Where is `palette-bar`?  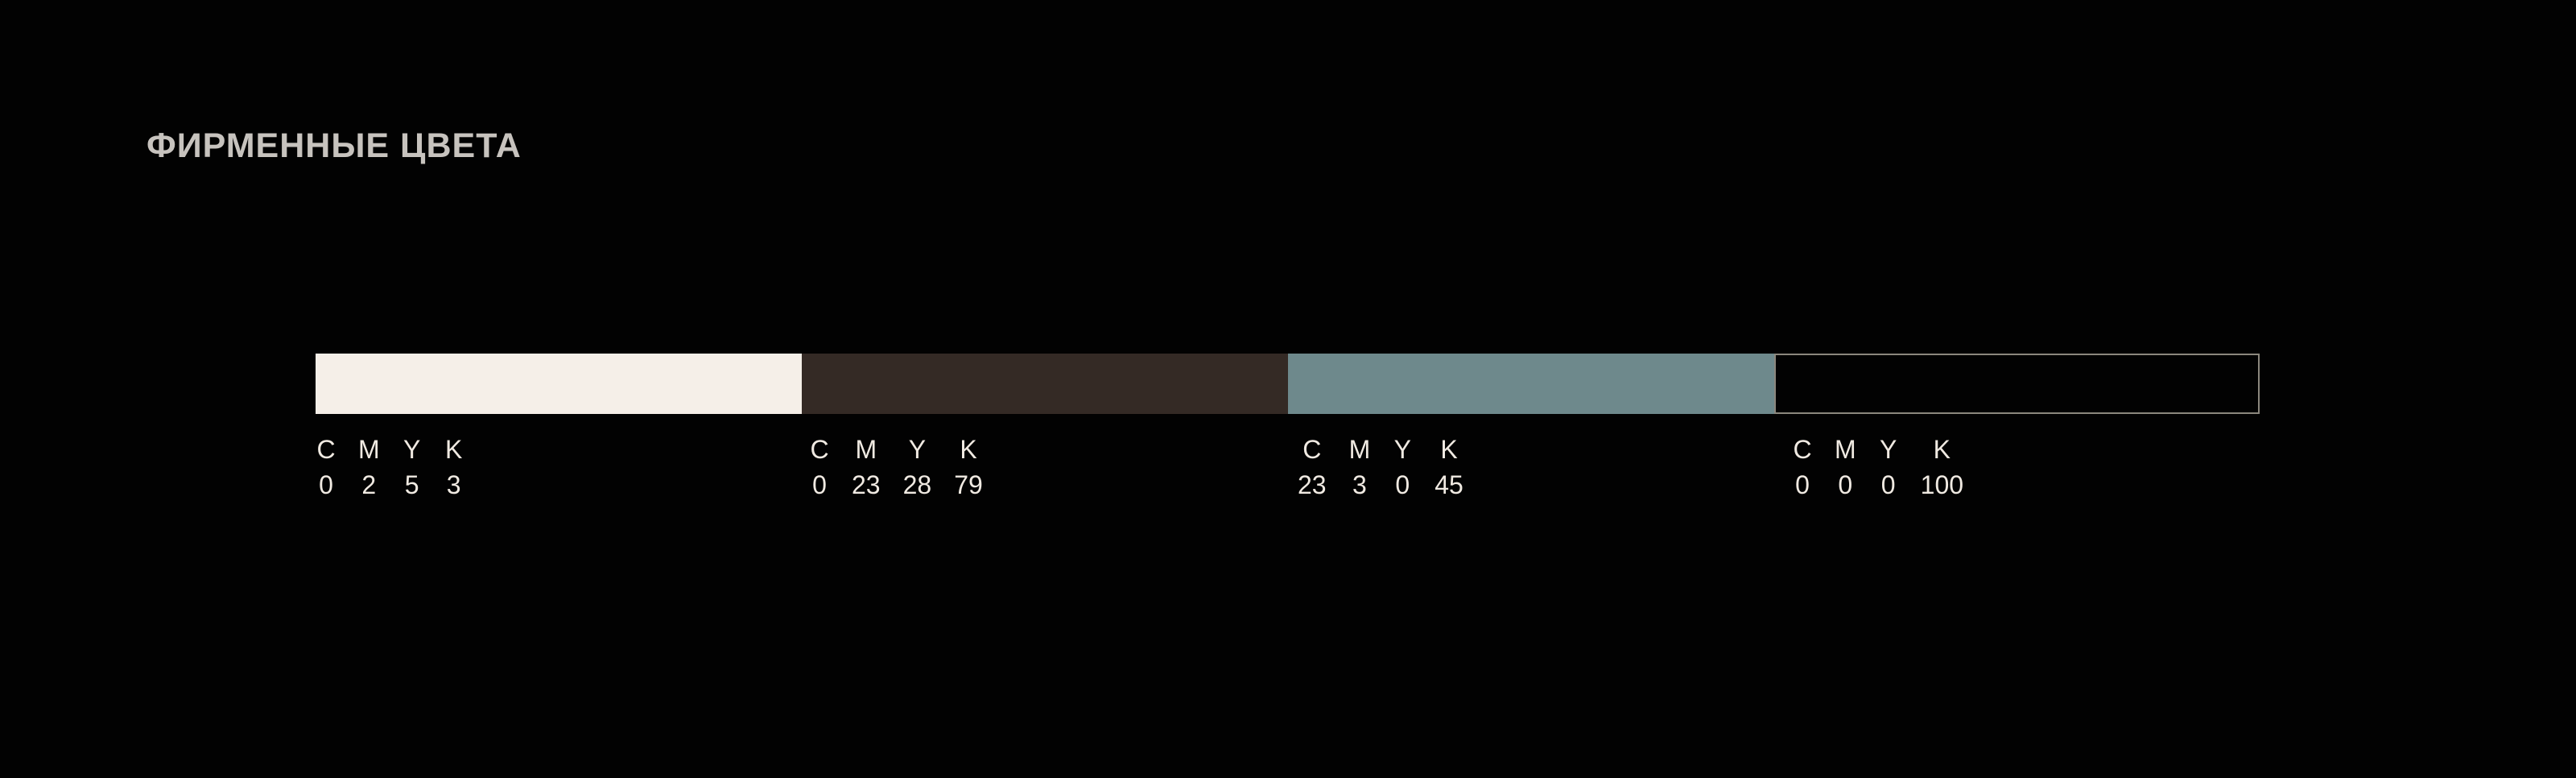 palette-bar is located at coordinates (1288, 384).